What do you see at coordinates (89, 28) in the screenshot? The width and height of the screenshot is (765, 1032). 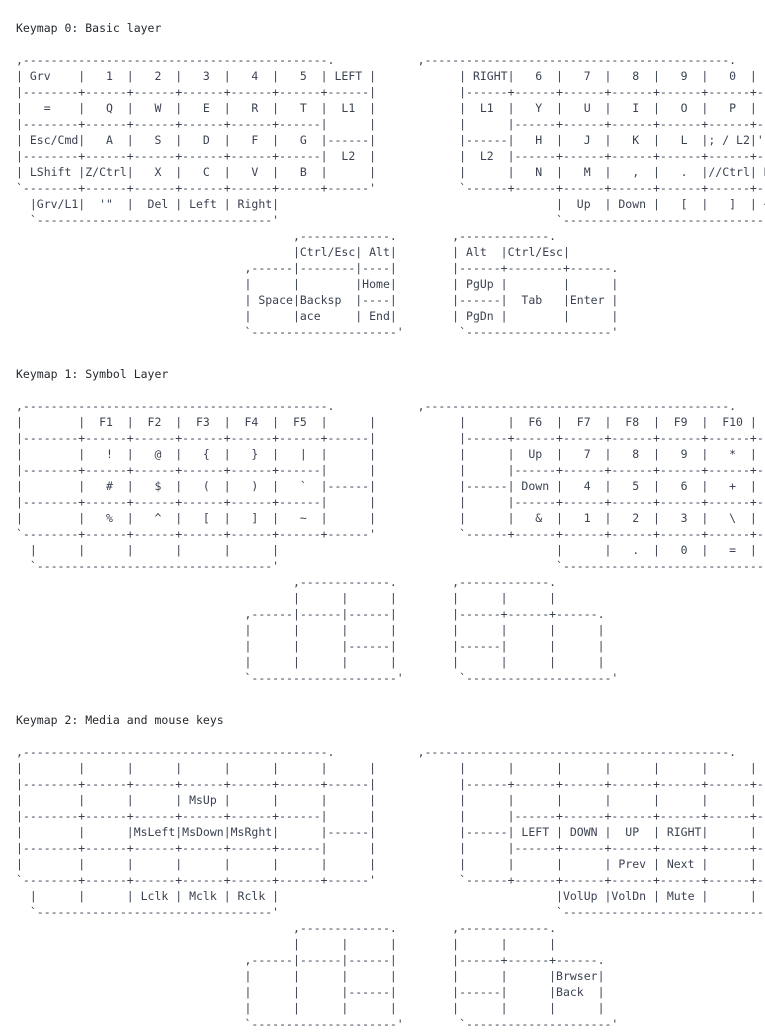 I see `keymap-0-title: Keymap 0: Basic layer` at bounding box center [89, 28].